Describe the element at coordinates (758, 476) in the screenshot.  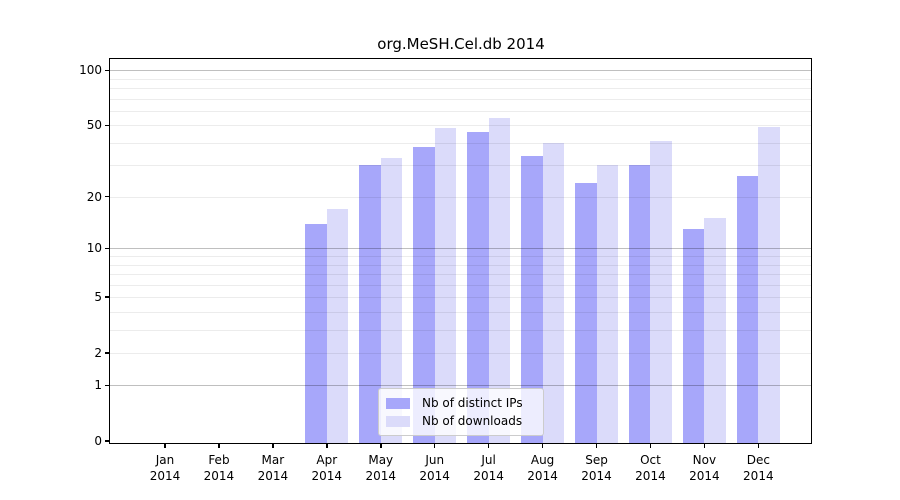
I see `x-tick-year-dec: 2014` at that location.